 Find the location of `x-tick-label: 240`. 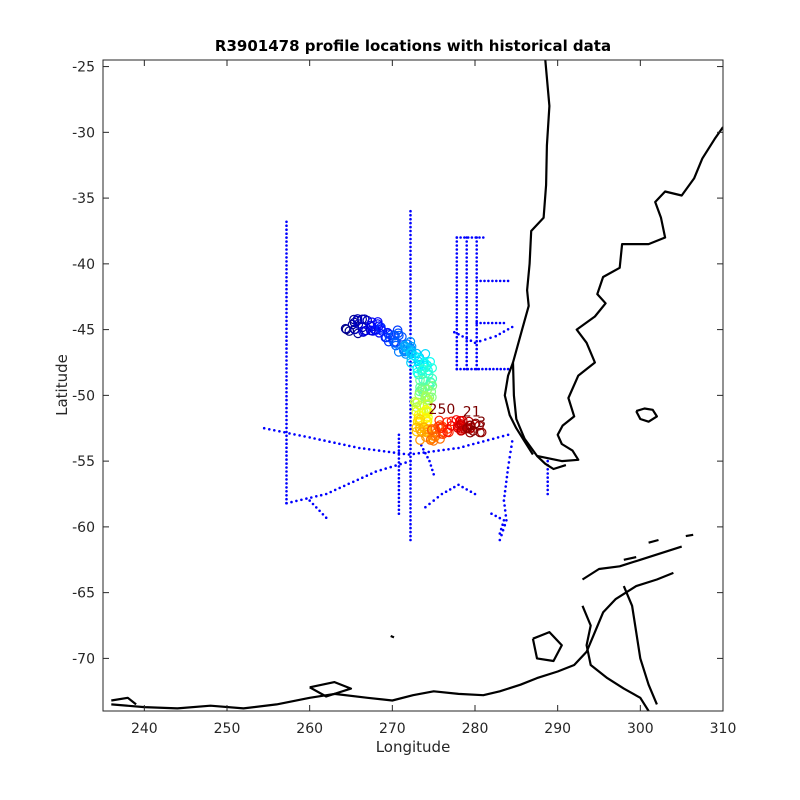

x-tick-label: 240 is located at coordinates (144, 729).